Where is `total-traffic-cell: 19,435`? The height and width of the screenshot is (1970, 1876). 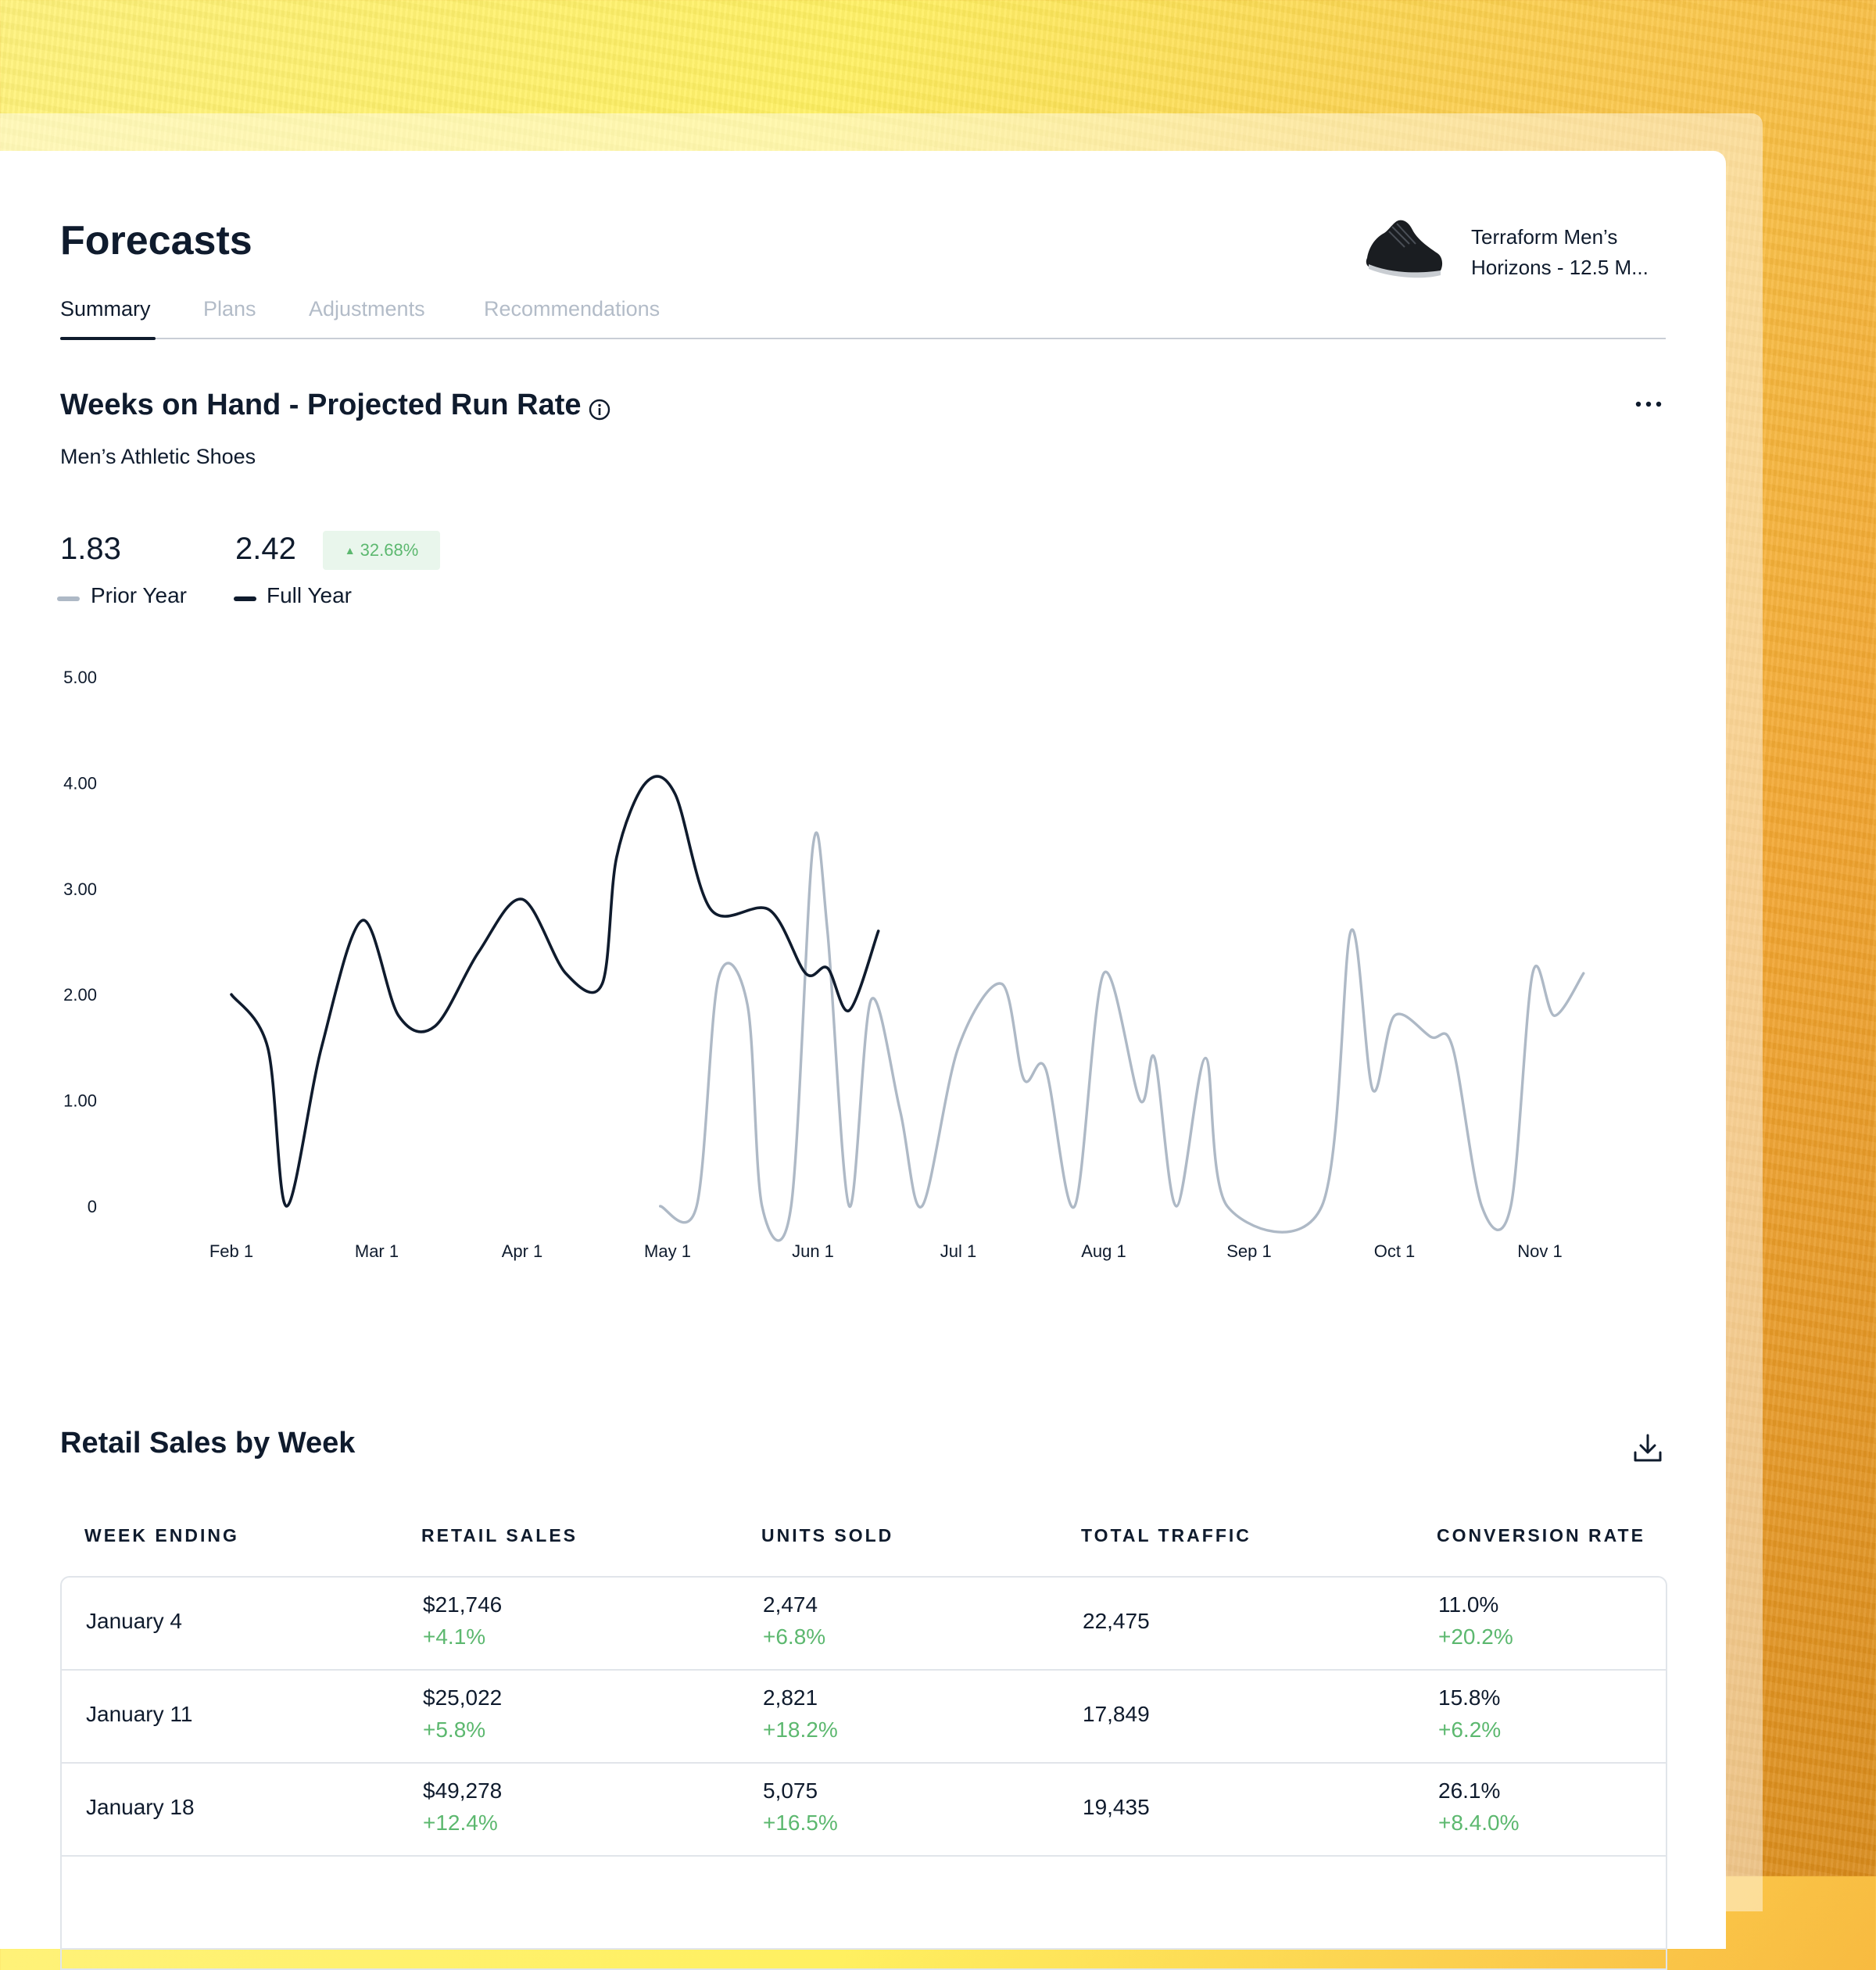
total-traffic-cell: 19,435 is located at coordinates (1116, 1807).